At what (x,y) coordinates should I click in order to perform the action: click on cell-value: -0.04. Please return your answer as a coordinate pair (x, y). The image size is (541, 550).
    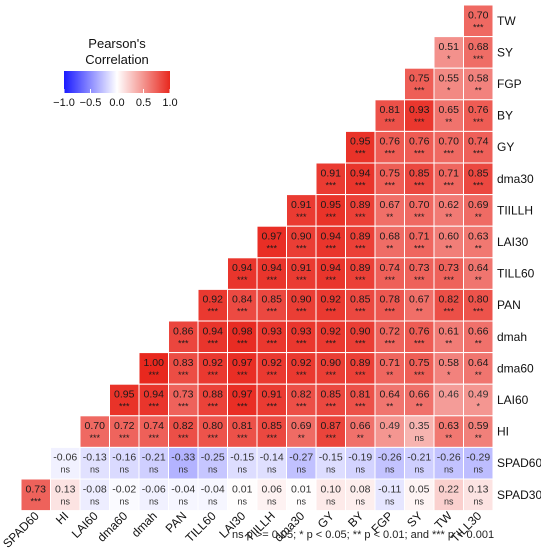
    Looking at the image, I should click on (213, 489).